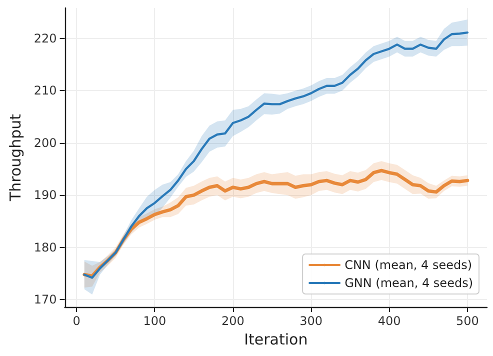 The height and width of the screenshot is (356, 493). What do you see at coordinates (45, 247) in the screenshot?
I see `y-tick-label: 180` at bounding box center [45, 247].